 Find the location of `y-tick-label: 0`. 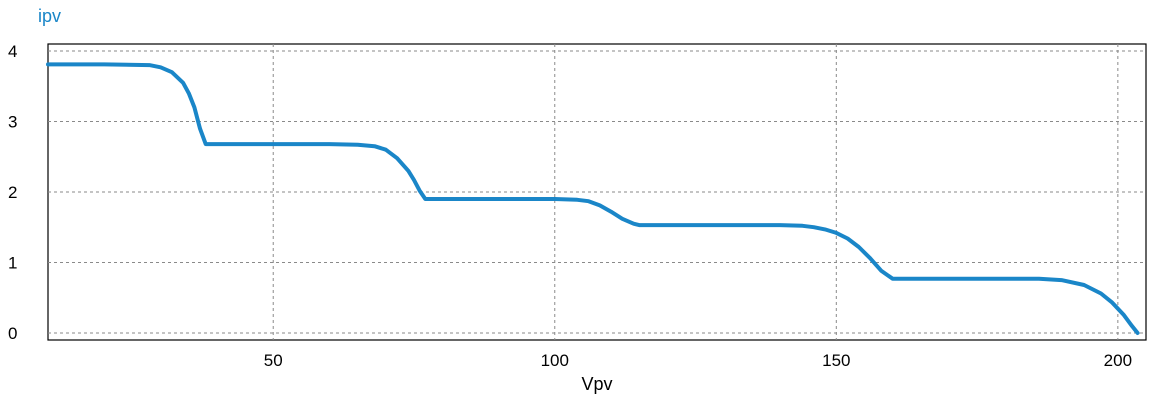

y-tick-label: 0 is located at coordinates (12, 333).